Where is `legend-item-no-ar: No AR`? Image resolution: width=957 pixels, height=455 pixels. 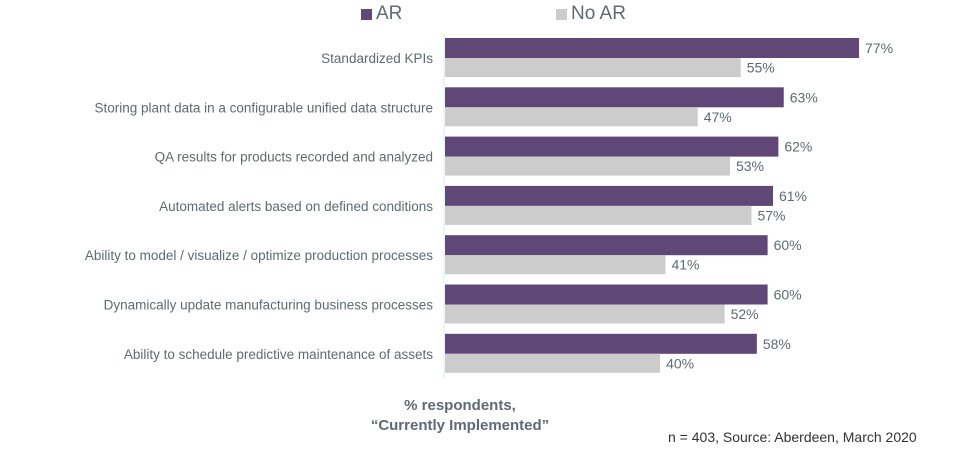 legend-item-no-ar: No AR is located at coordinates (591, 14).